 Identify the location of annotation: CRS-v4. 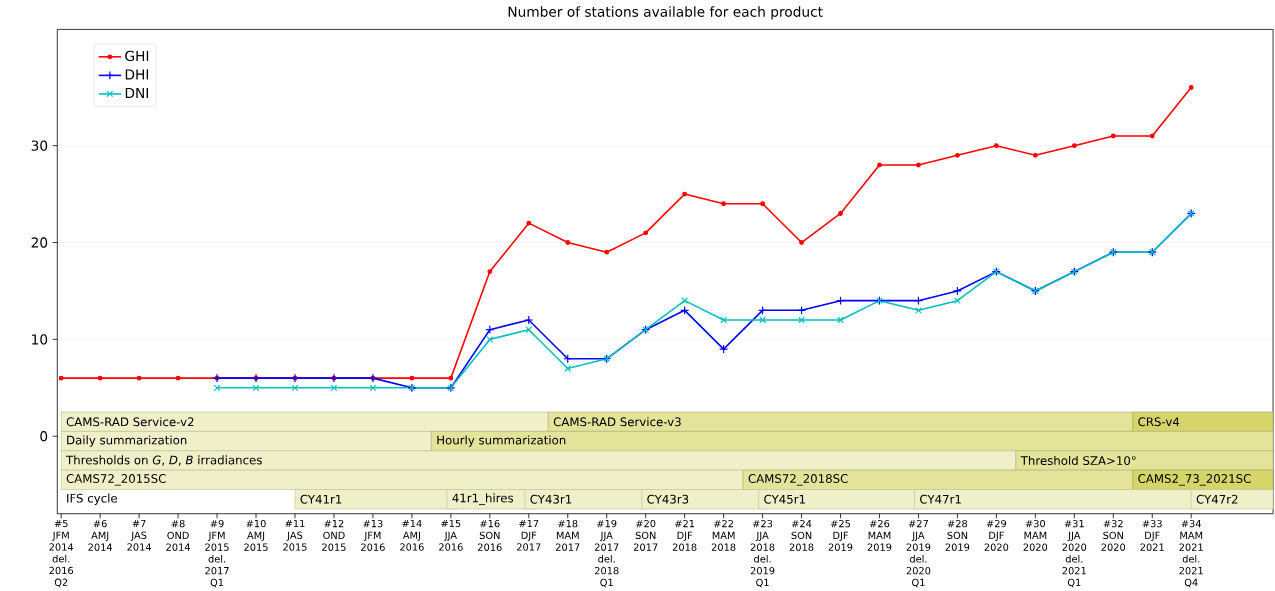
(1159, 422).